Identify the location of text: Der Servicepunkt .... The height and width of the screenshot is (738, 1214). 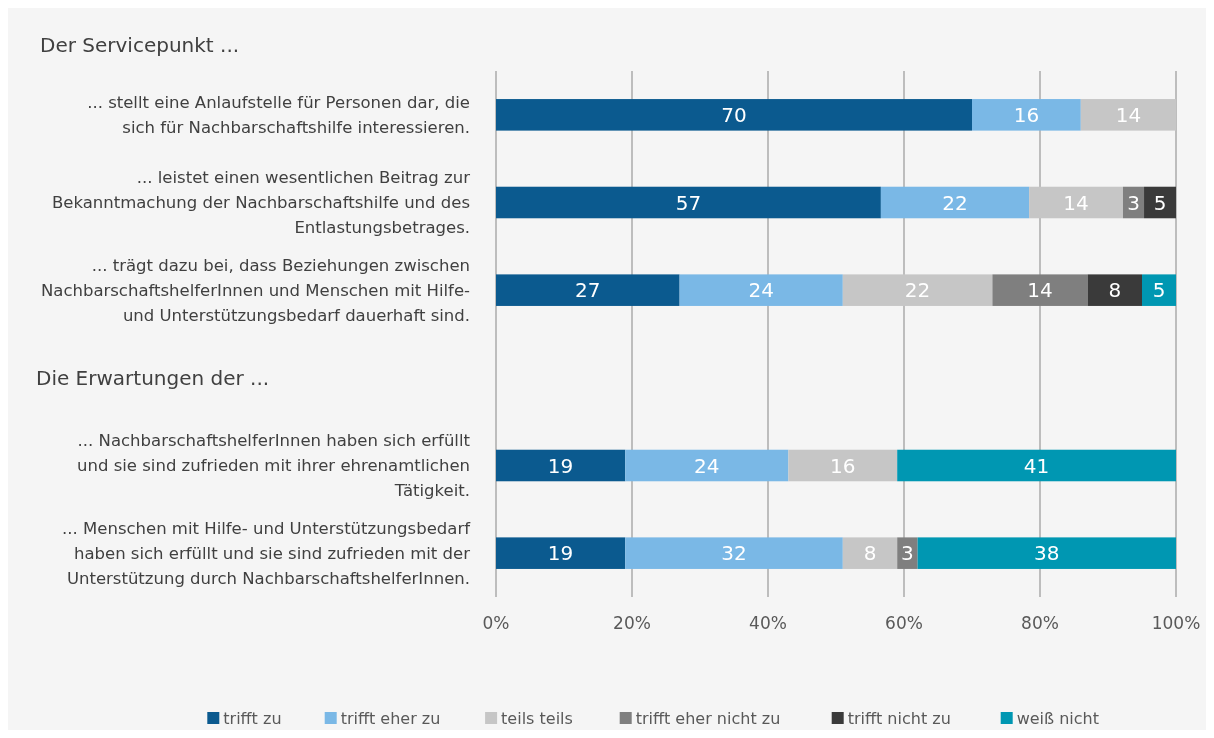
(140, 45).